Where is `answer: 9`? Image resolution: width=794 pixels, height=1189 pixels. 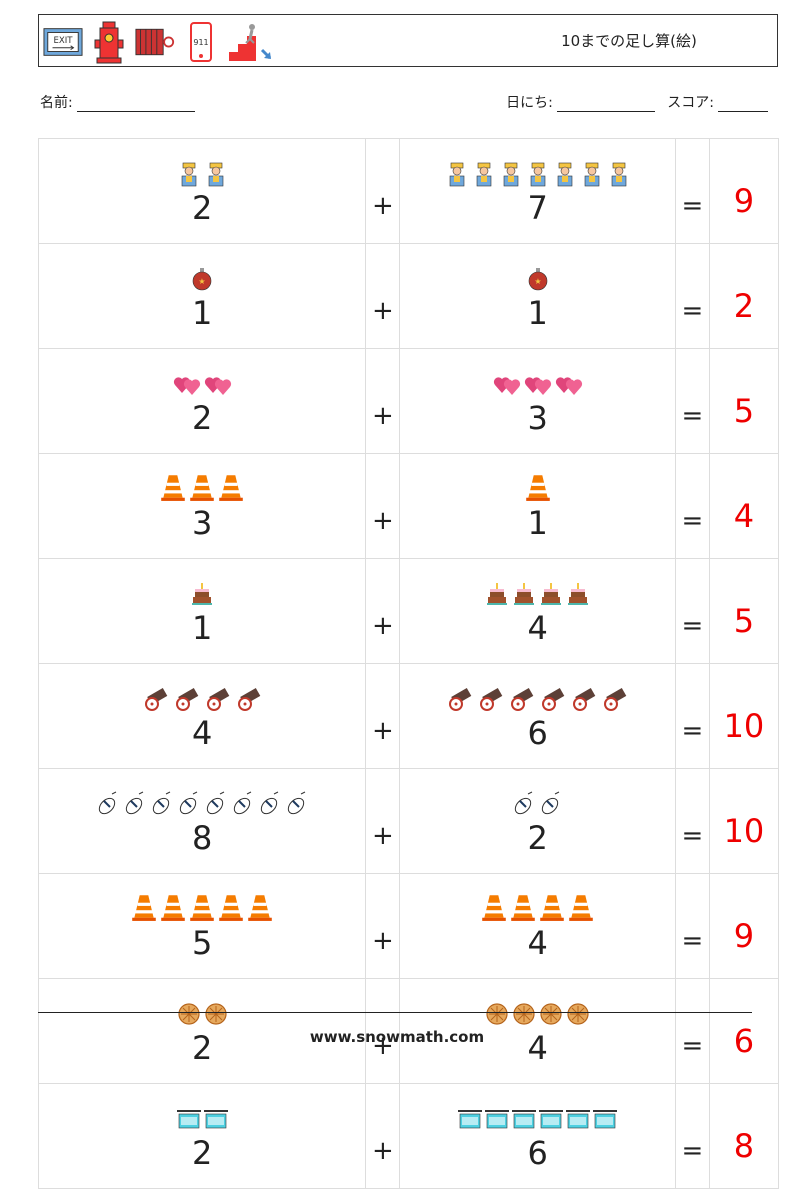
answer: 9 is located at coordinates (744, 926).